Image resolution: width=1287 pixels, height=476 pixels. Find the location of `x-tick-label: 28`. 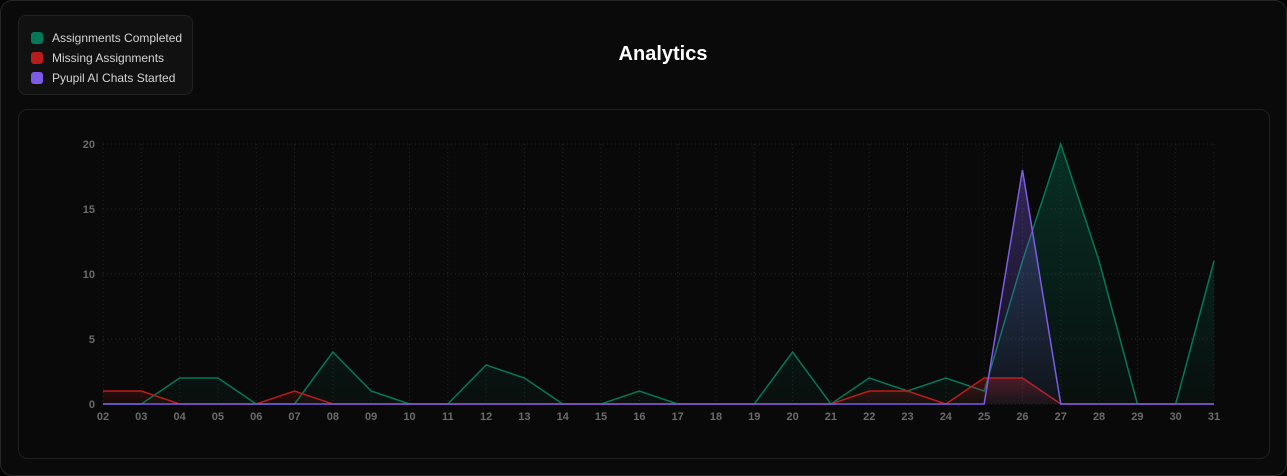

x-tick-label: 28 is located at coordinates (1099, 417).